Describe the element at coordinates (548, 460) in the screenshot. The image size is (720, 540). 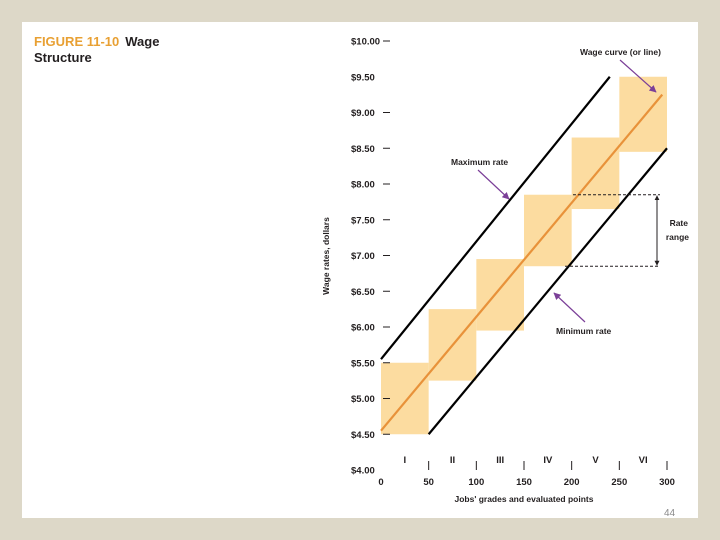
I see `grade-label: IV` at that location.